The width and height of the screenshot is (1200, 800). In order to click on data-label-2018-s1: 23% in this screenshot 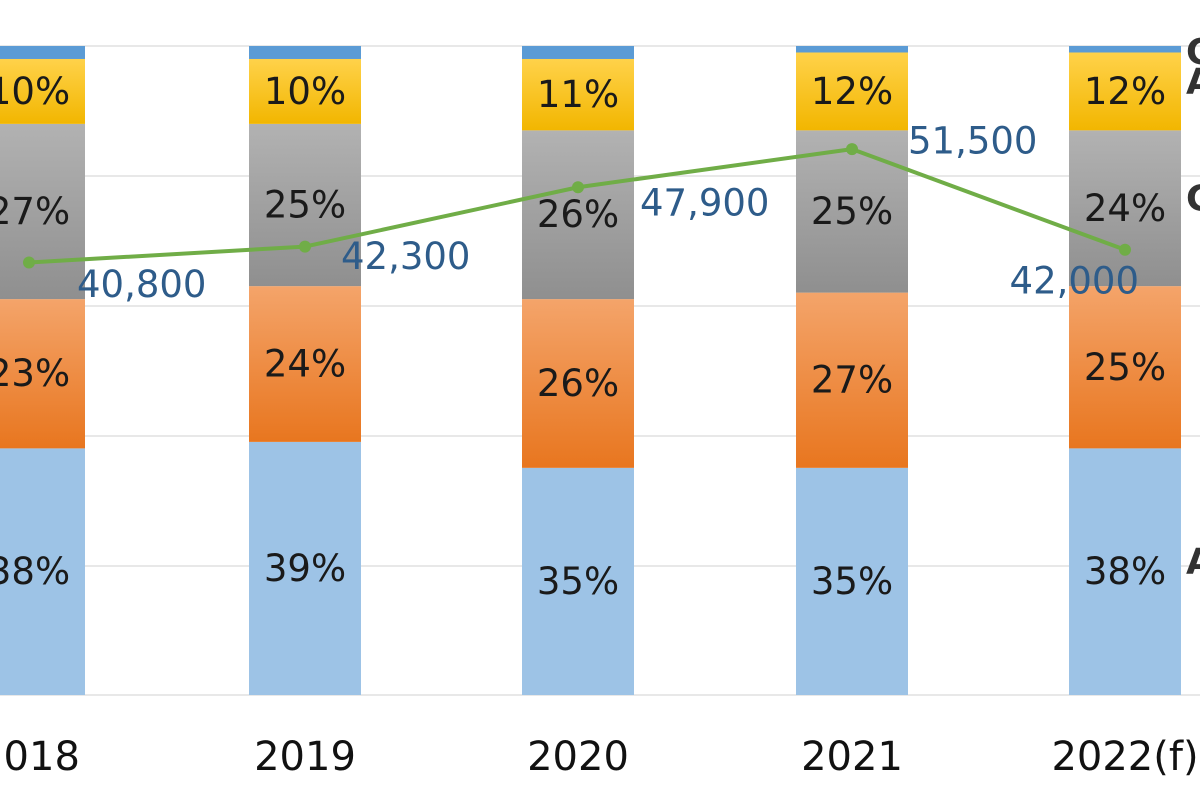, I will do `click(35, 373)`.